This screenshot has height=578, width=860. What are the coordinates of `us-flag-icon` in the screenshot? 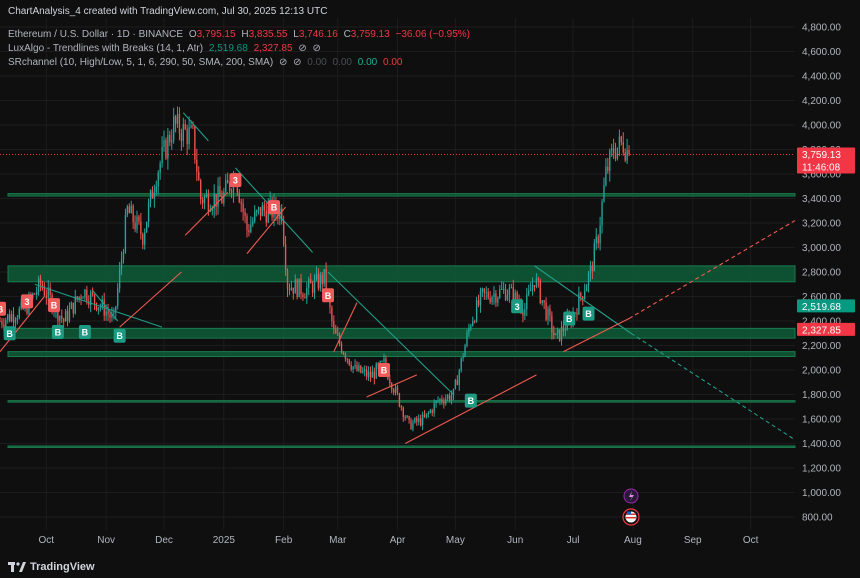 It's located at (631, 517).